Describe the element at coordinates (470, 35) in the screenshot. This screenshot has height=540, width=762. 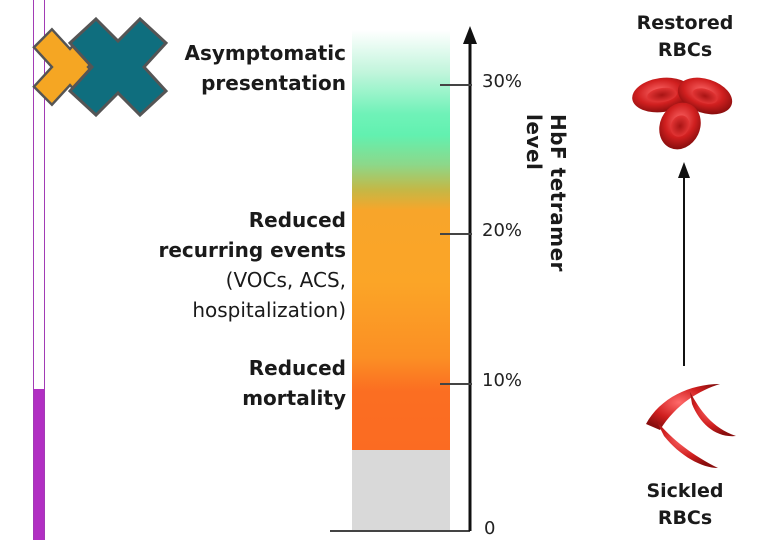
I see `y-axis-arrowhead` at that location.